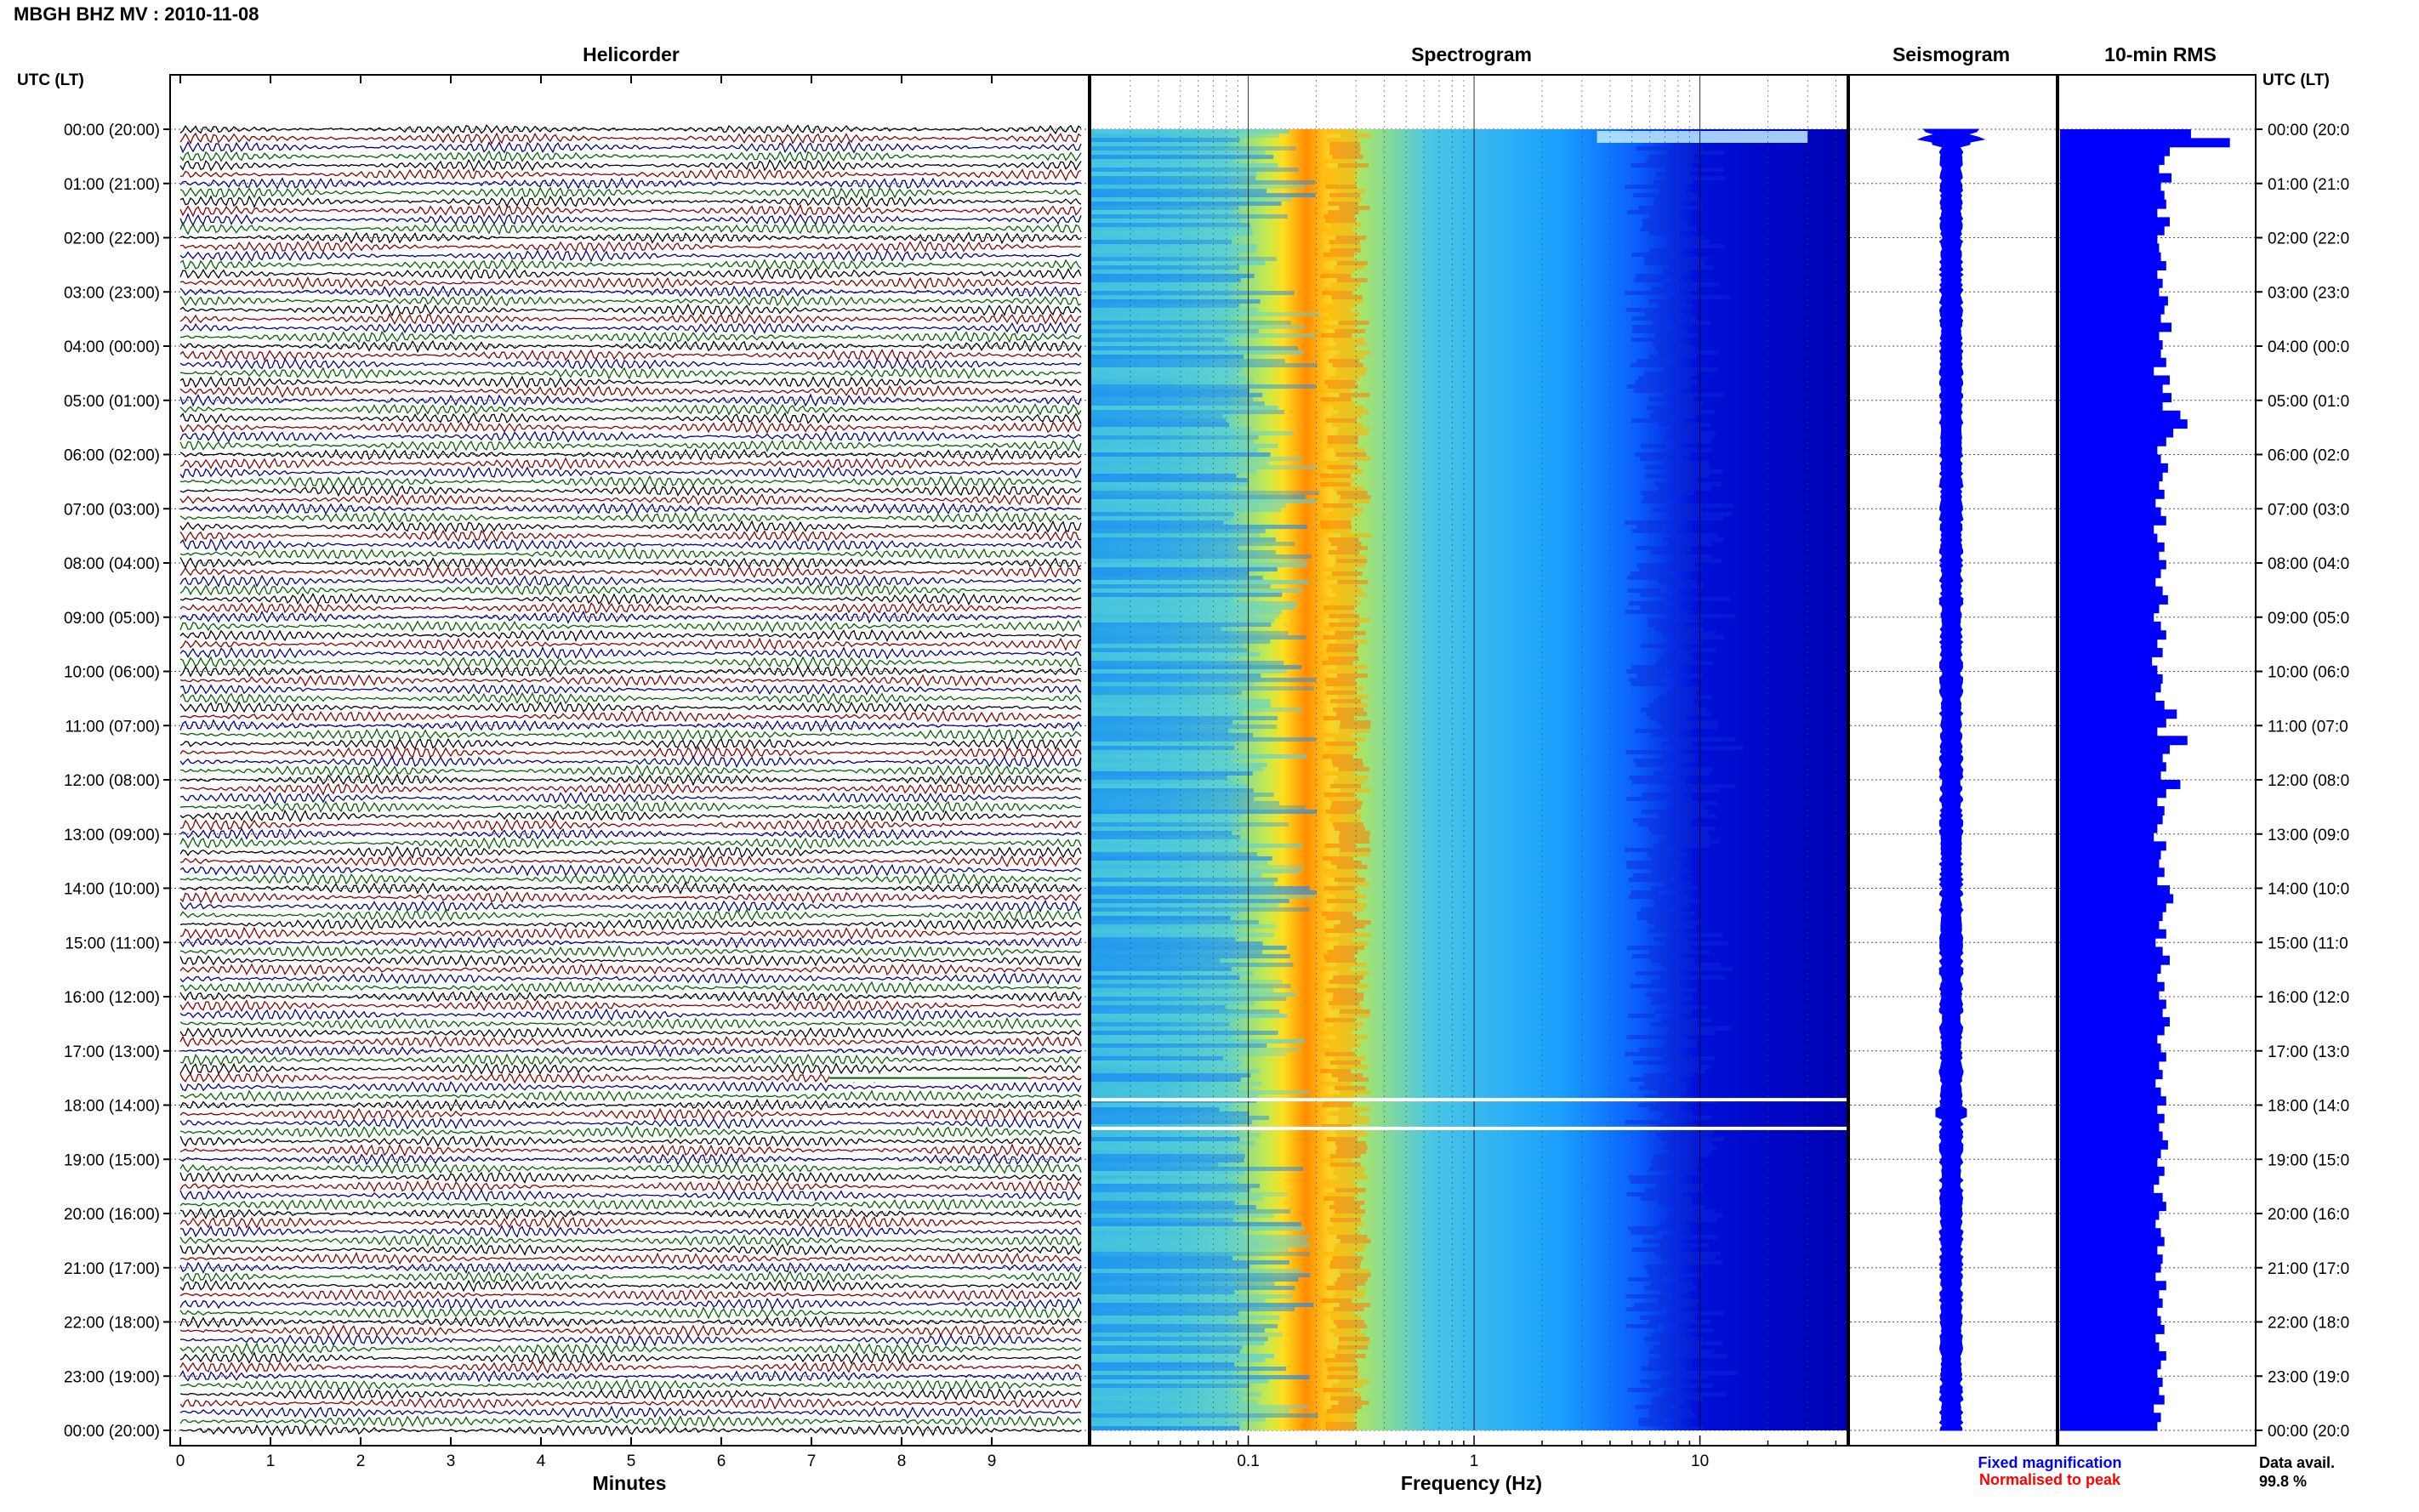 The image size is (2419, 1512). I want to click on utc-label-right: 15:00 (11:0, so click(2308, 943).